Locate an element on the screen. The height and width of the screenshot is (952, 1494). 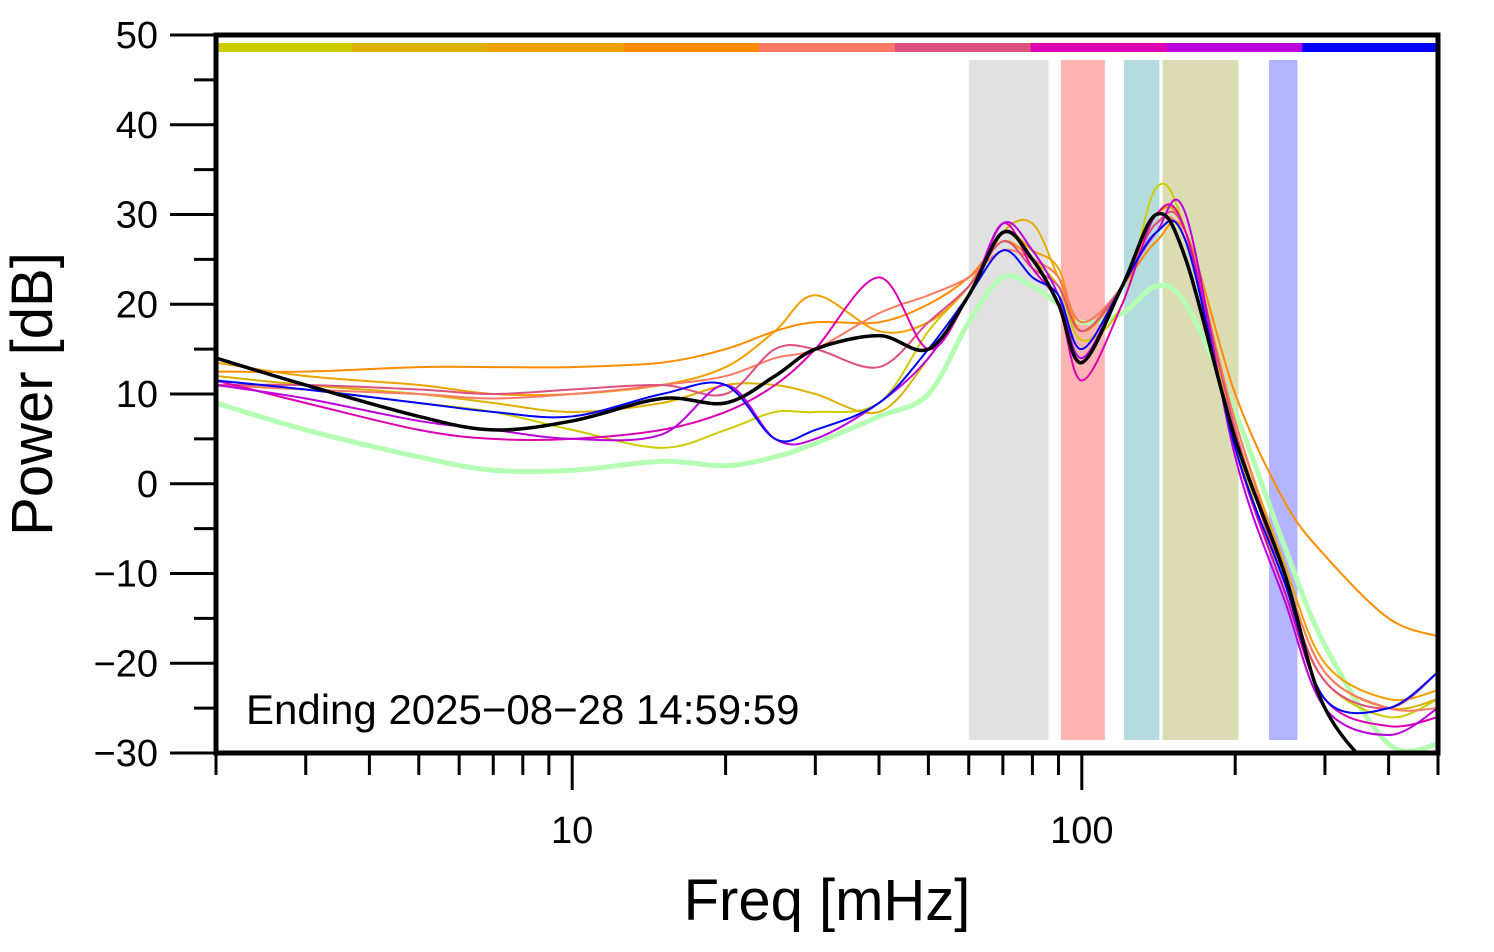
y-tick-label: 10 is located at coordinates (137, 395).